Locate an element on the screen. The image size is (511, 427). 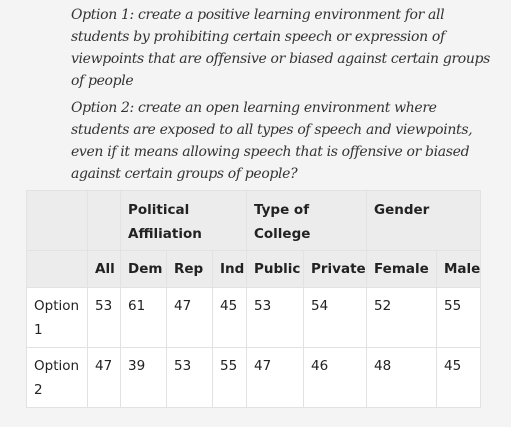
type-of-college-header: Type of College is located at coordinates (306, 220).